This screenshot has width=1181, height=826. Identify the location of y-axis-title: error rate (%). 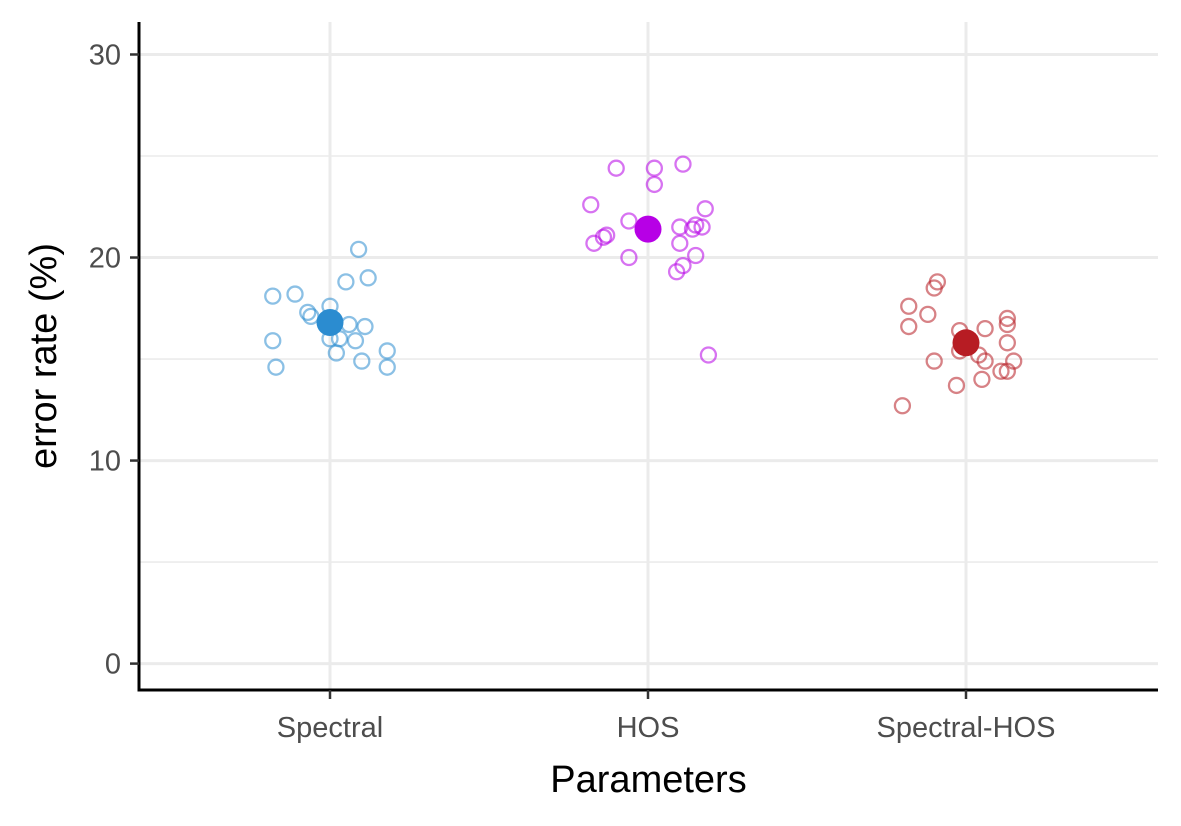
(44, 356).